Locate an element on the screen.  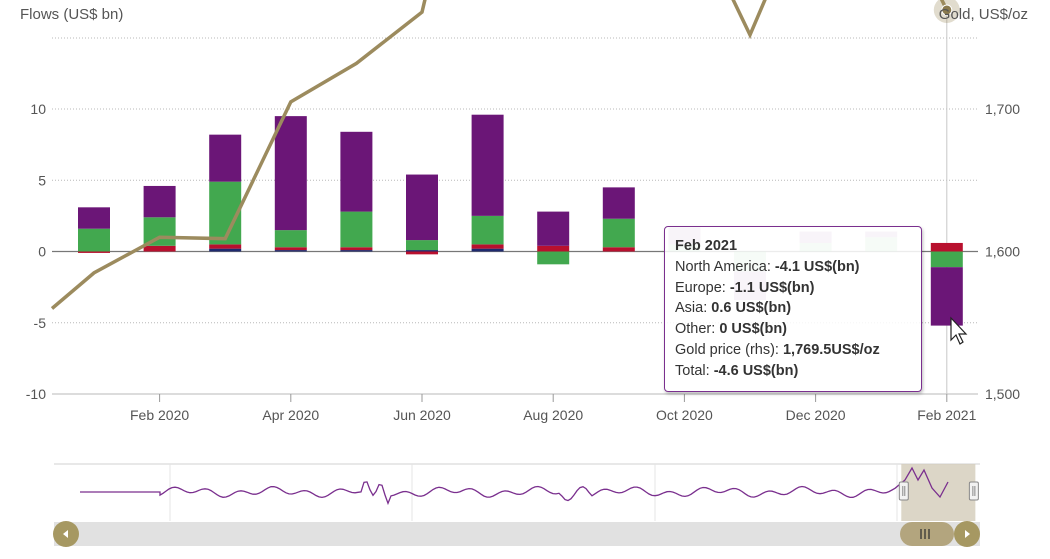
x-tick-label: Apr 2020 is located at coordinates (290, 415).